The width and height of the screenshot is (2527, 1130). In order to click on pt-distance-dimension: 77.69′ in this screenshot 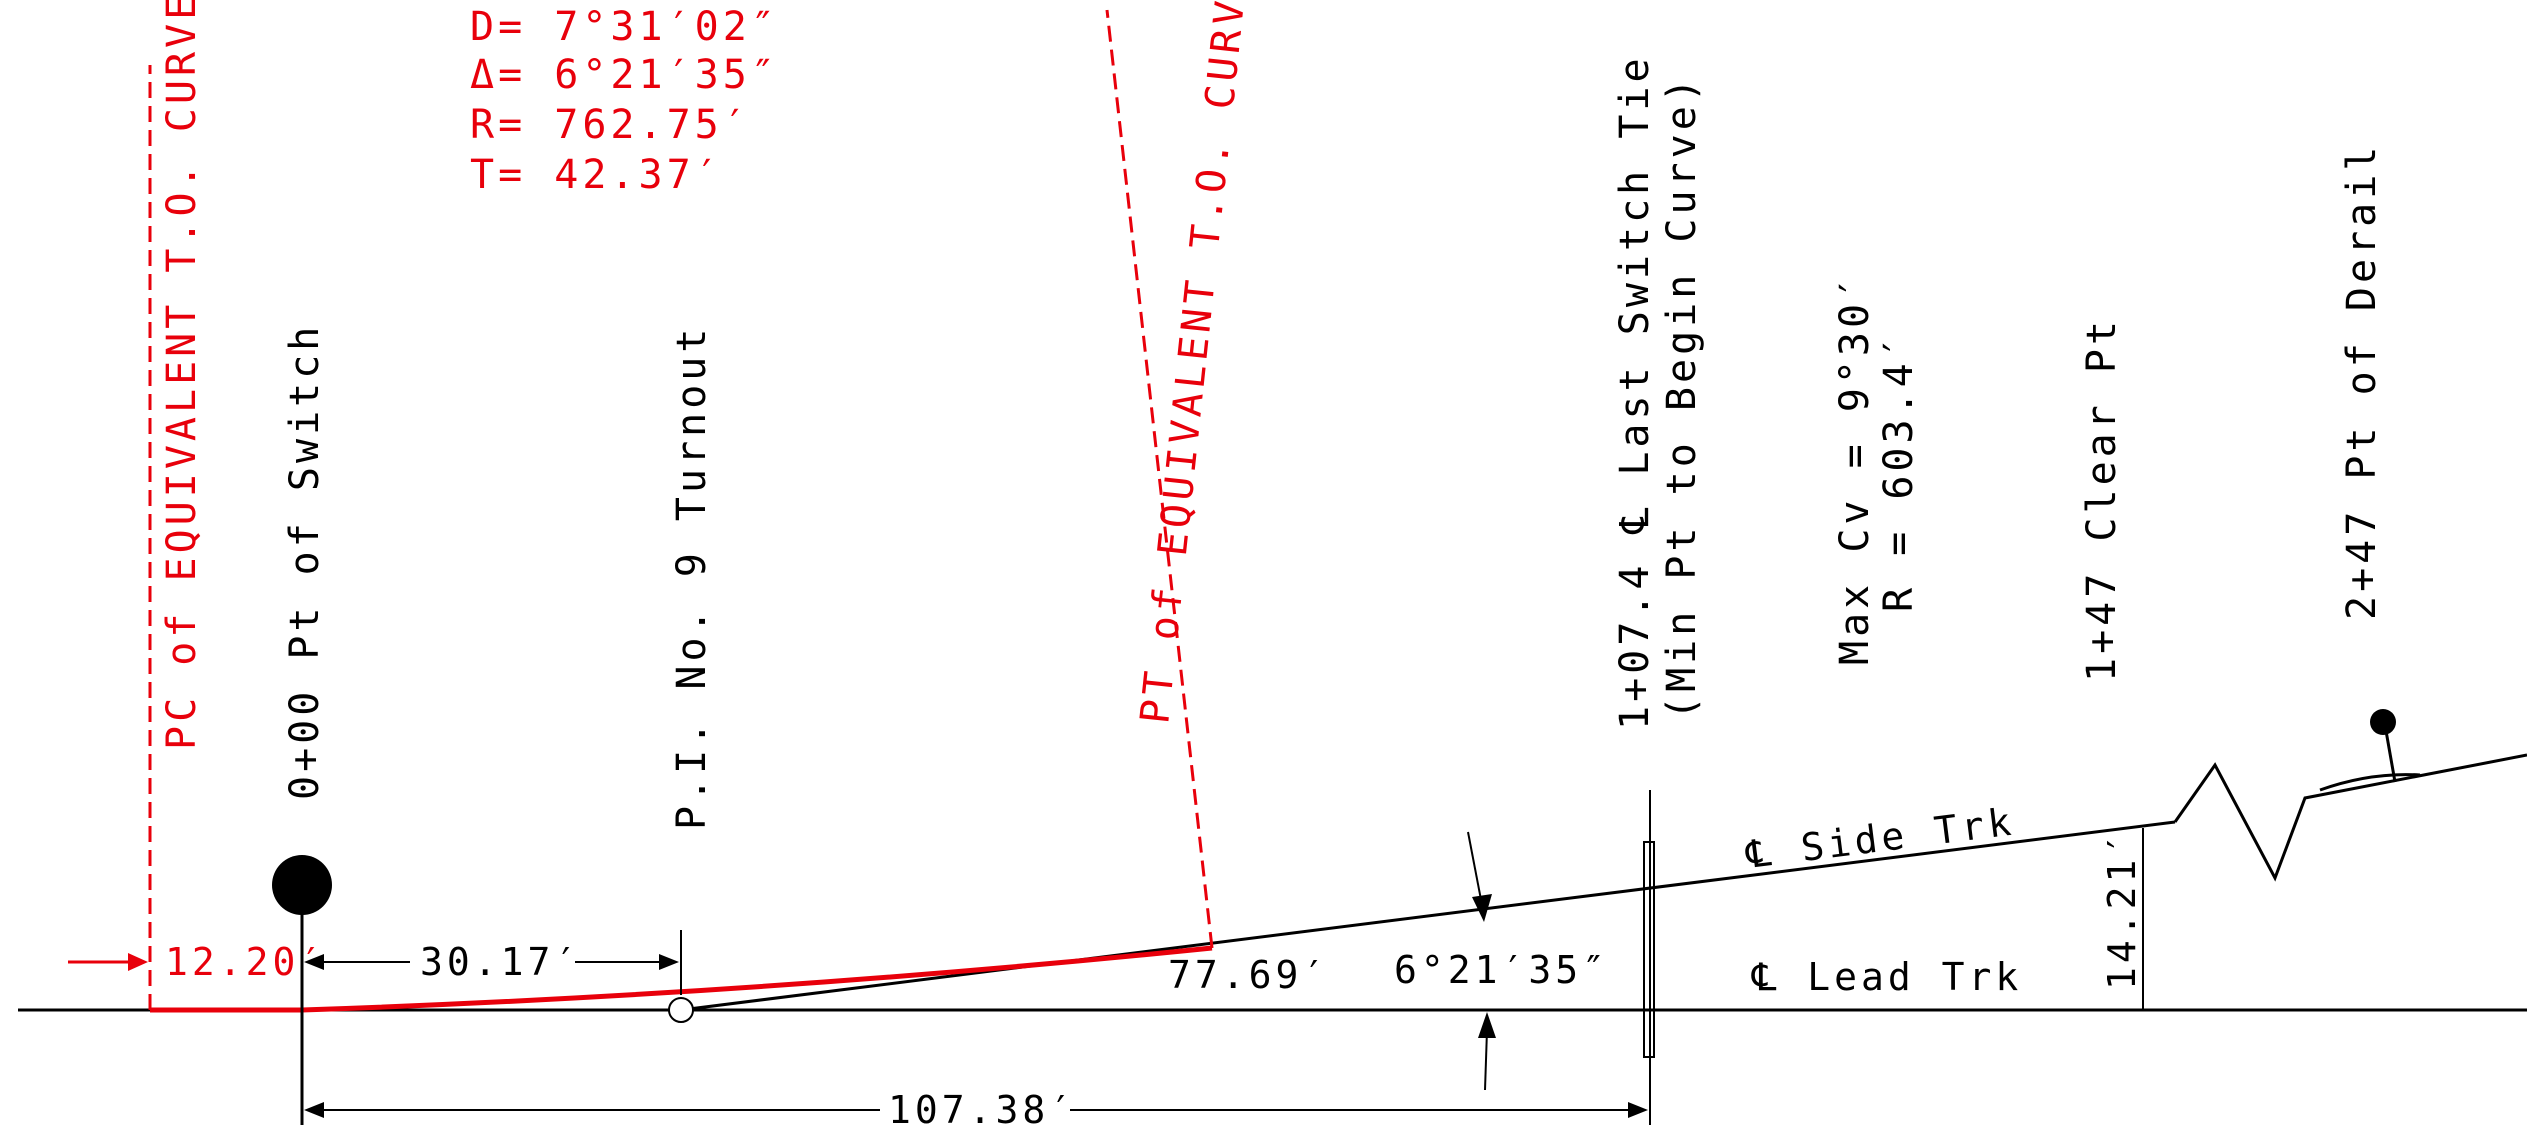, I will do `click(1248, 975)`.